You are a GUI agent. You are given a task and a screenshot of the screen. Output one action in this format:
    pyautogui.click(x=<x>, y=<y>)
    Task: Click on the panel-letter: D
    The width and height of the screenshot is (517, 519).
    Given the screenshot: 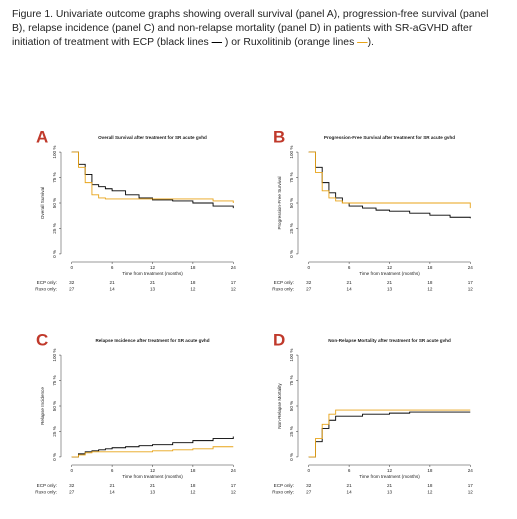 What is the action you would take?
    pyautogui.click(x=279, y=339)
    